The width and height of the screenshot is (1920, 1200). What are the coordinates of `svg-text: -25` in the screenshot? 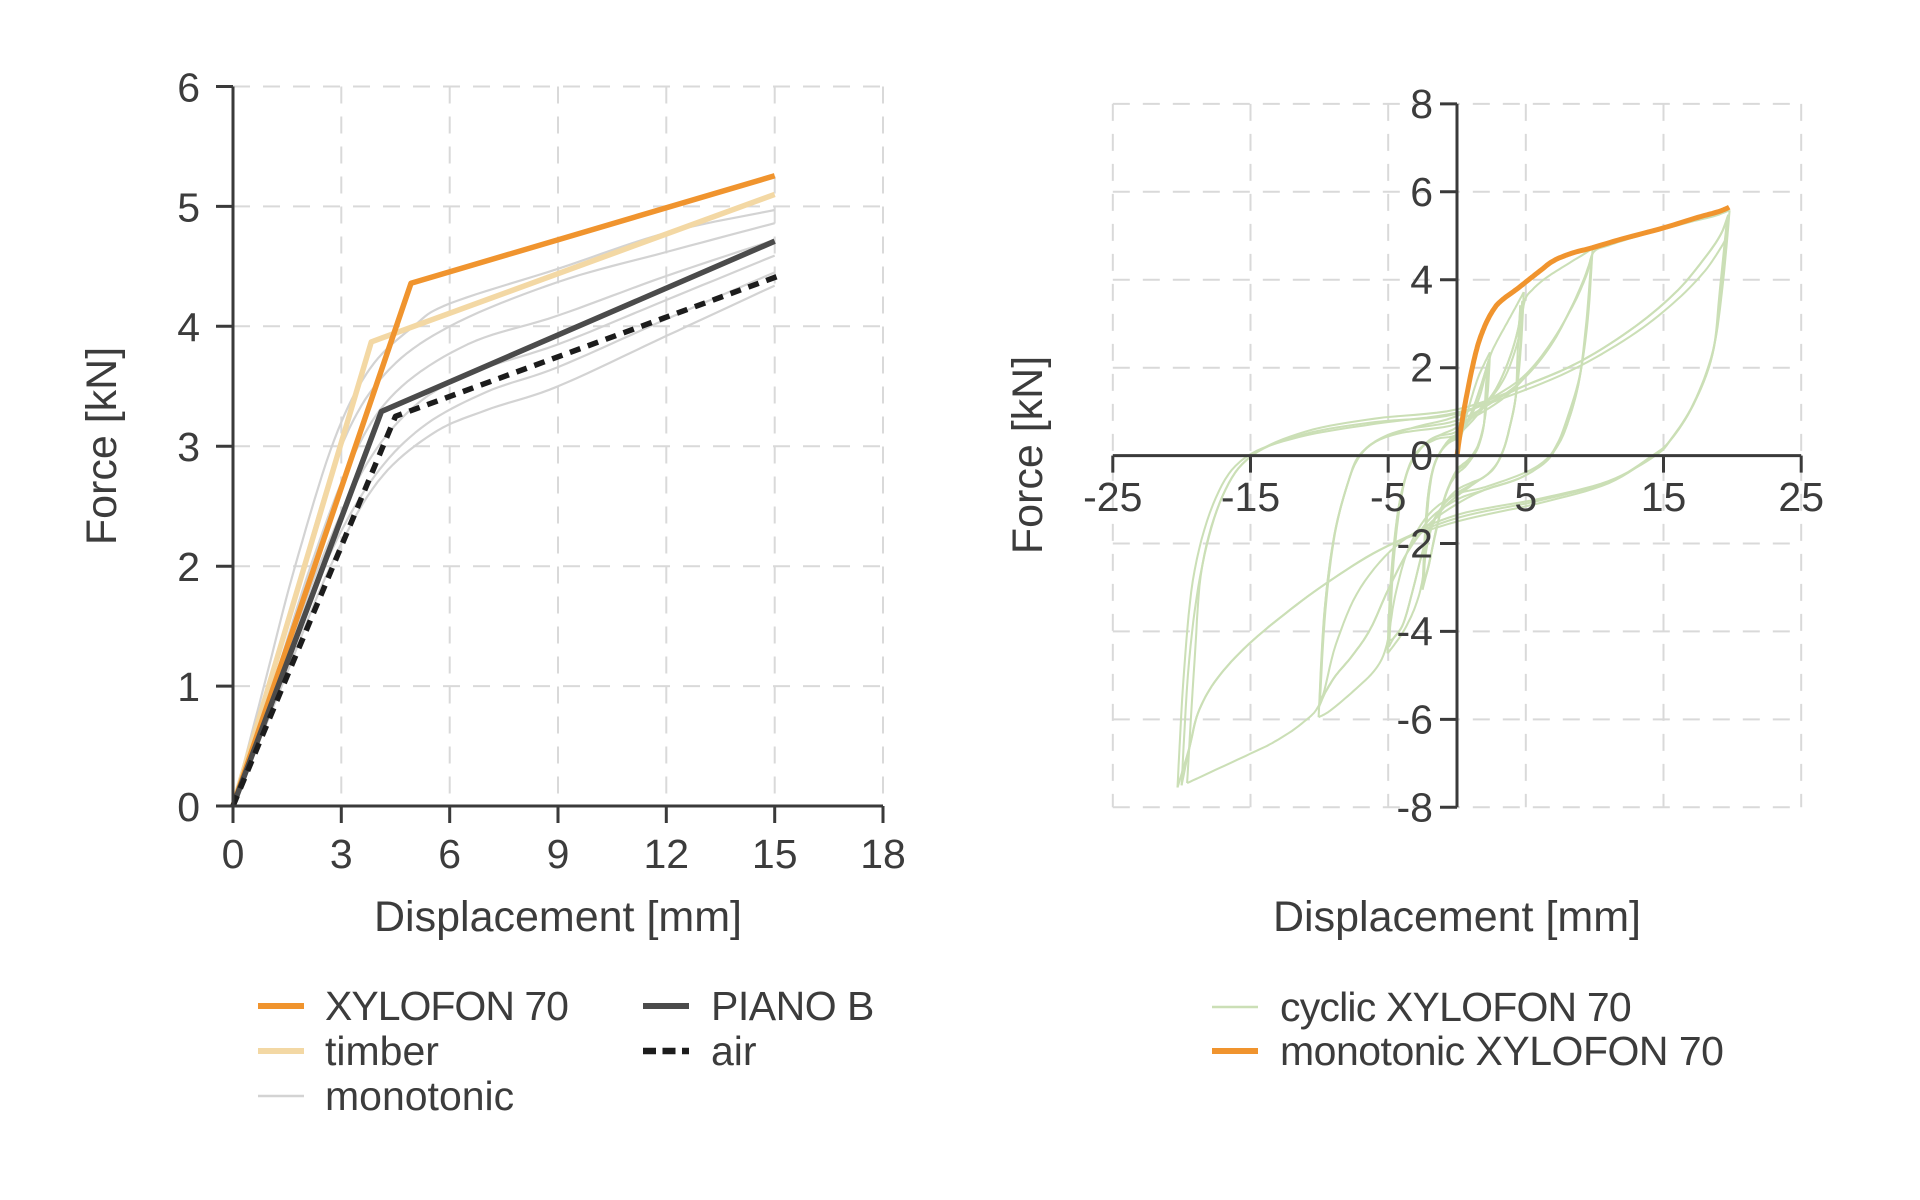 It's located at (1112, 497).